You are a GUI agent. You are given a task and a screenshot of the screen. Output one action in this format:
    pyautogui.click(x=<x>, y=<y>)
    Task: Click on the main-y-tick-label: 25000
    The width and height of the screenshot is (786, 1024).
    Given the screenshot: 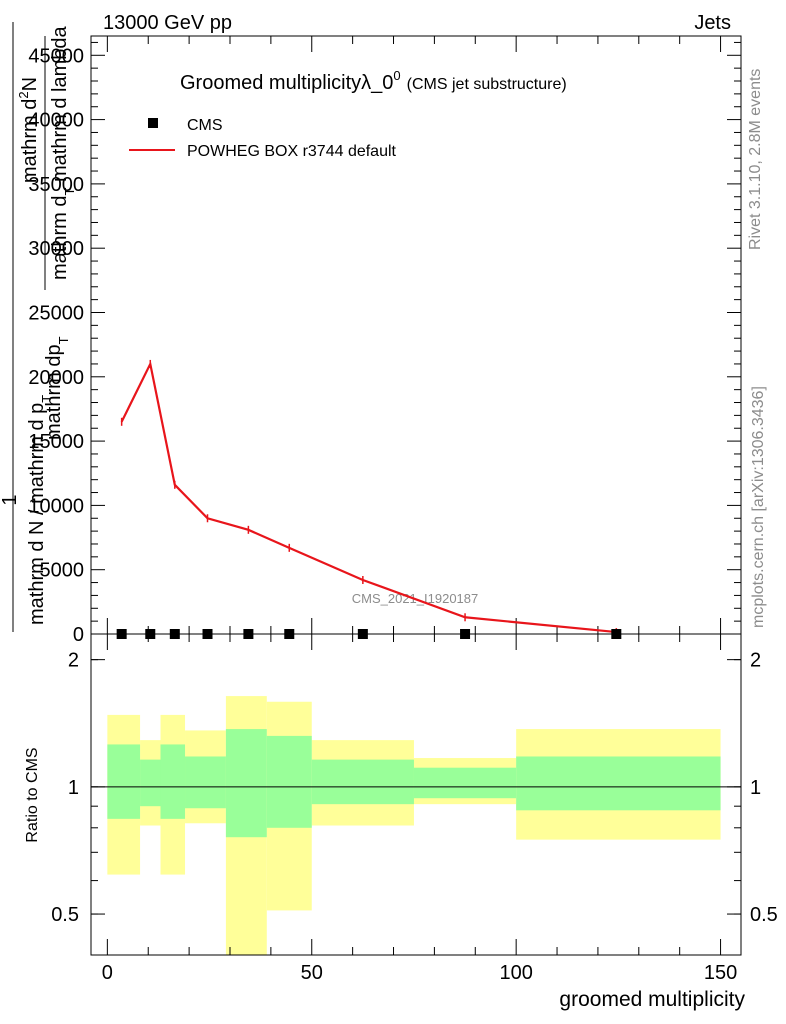 What is the action you would take?
    pyautogui.click(x=56, y=313)
    